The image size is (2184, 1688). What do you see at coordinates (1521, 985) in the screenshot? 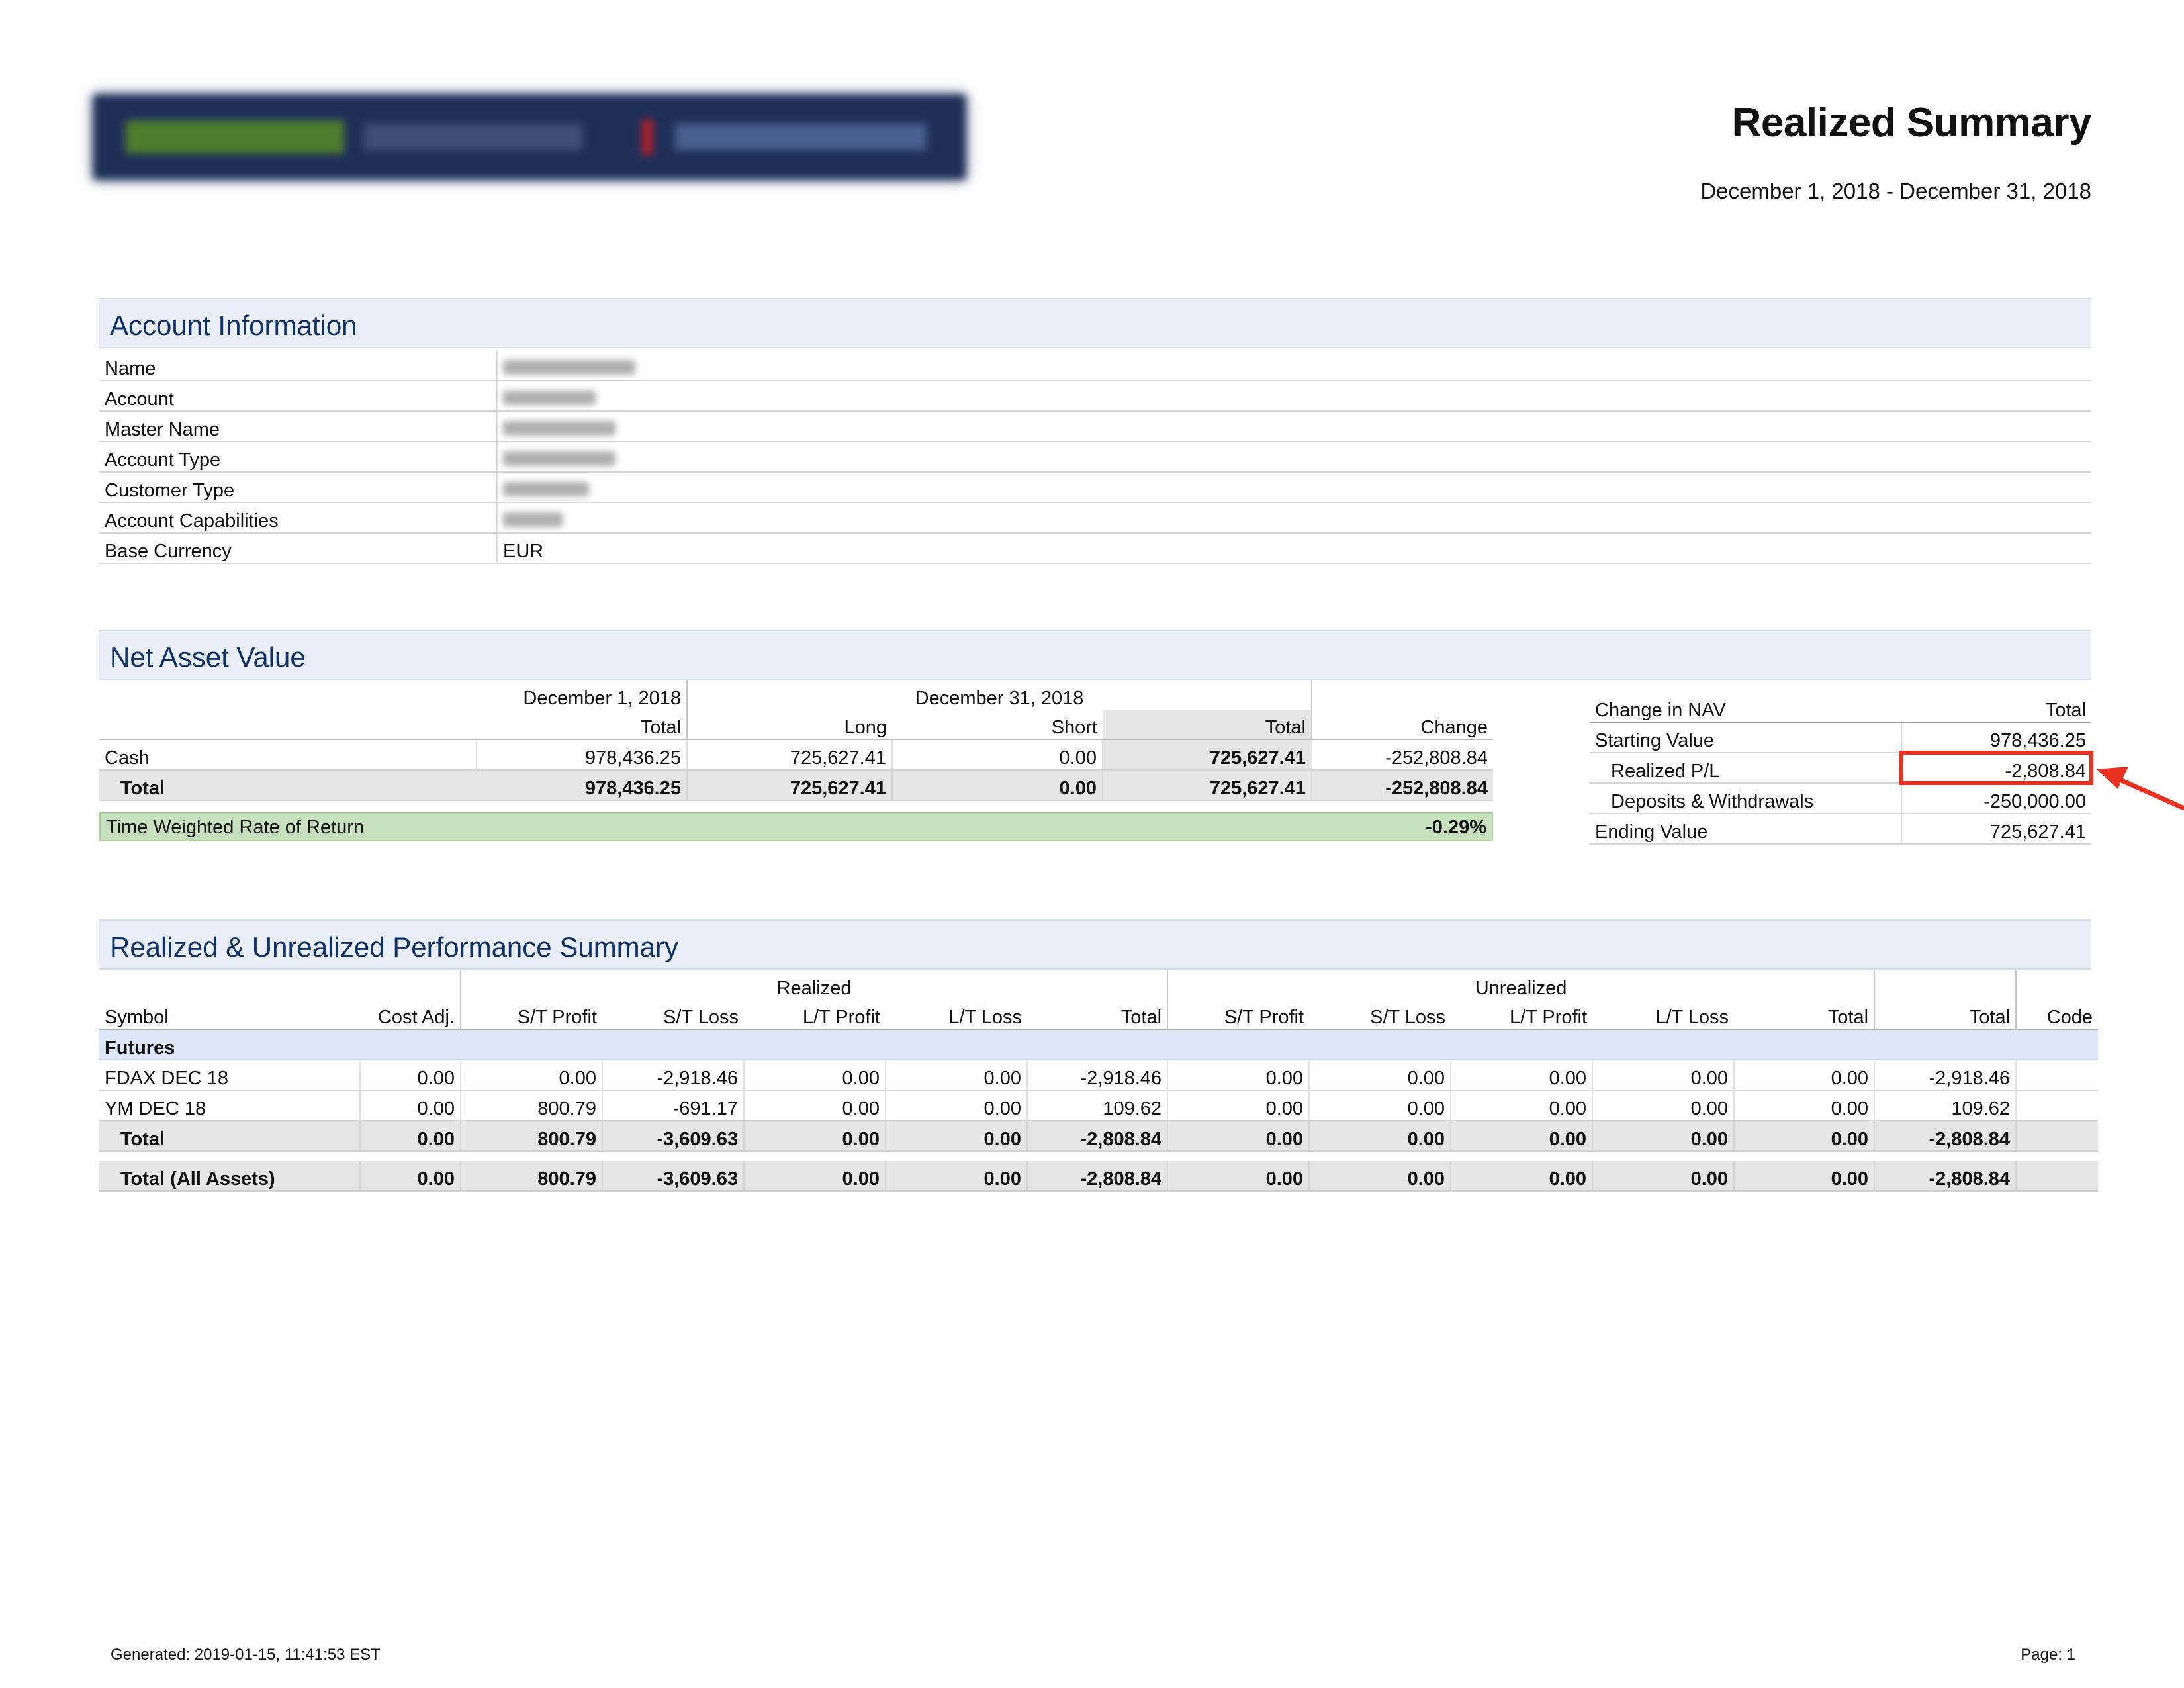
I see `unrealized-group-header: Unrealized` at bounding box center [1521, 985].